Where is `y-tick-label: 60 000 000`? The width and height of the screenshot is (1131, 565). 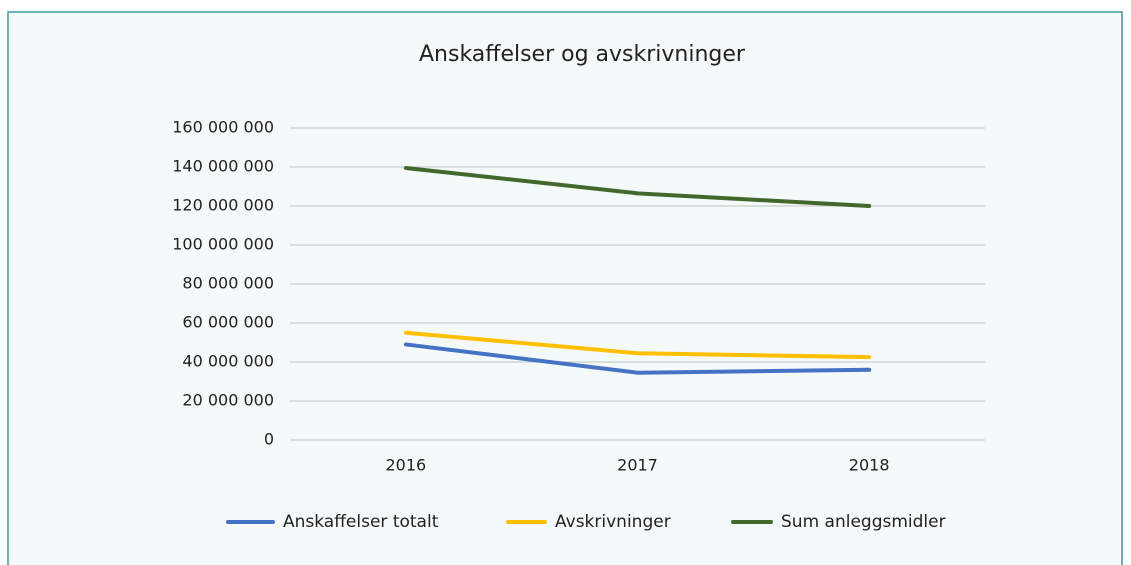
y-tick-label: 60 000 000 is located at coordinates (228, 322).